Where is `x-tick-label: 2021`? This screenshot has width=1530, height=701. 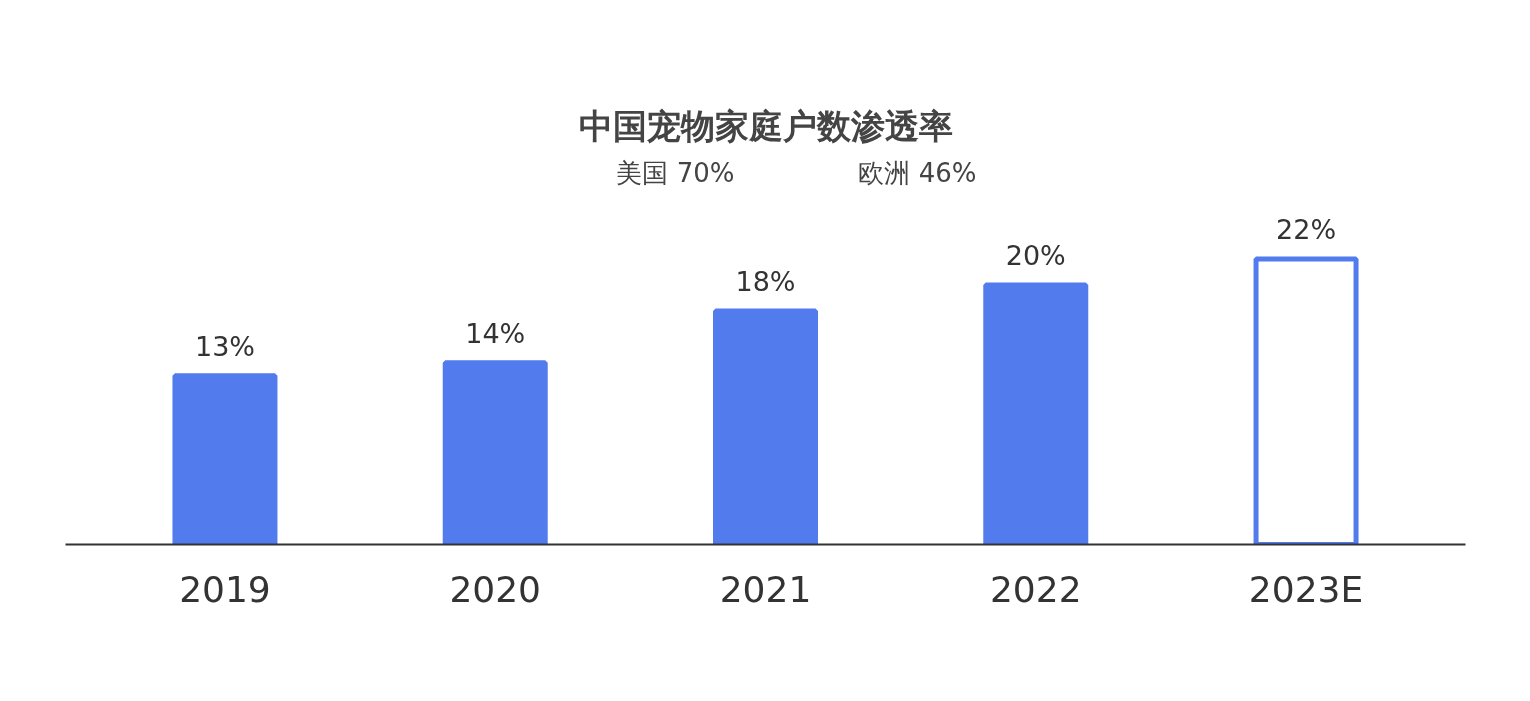 x-tick-label: 2021 is located at coordinates (765, 589).